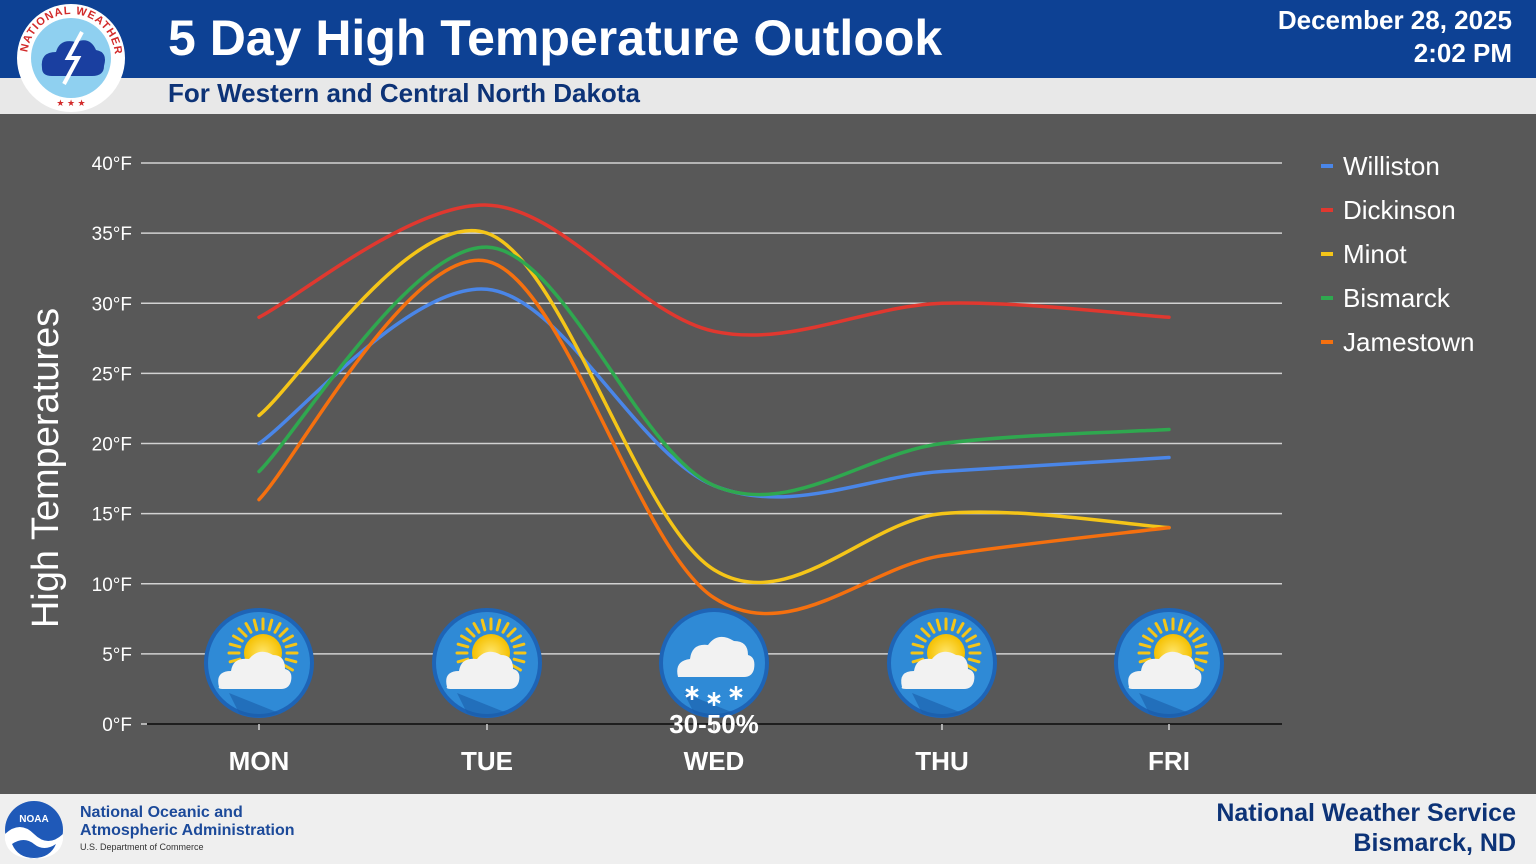  What do you see at coordinates (1397, 298) in the screenshot?
I see `legend-label: Bismarck` at bounding box center [1397, 298].